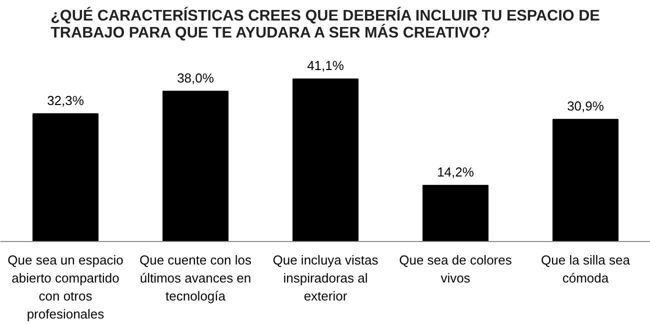  I want to click on chart-title: ¿QUÉ CARACTERÍSTICAS CREES QUE DEBERÍA INCLUIR TU ESPACIO DE TRABAJO PARA QUE TE AYUDARA A SER MÁS CREATIVO?, so click(325, 24).